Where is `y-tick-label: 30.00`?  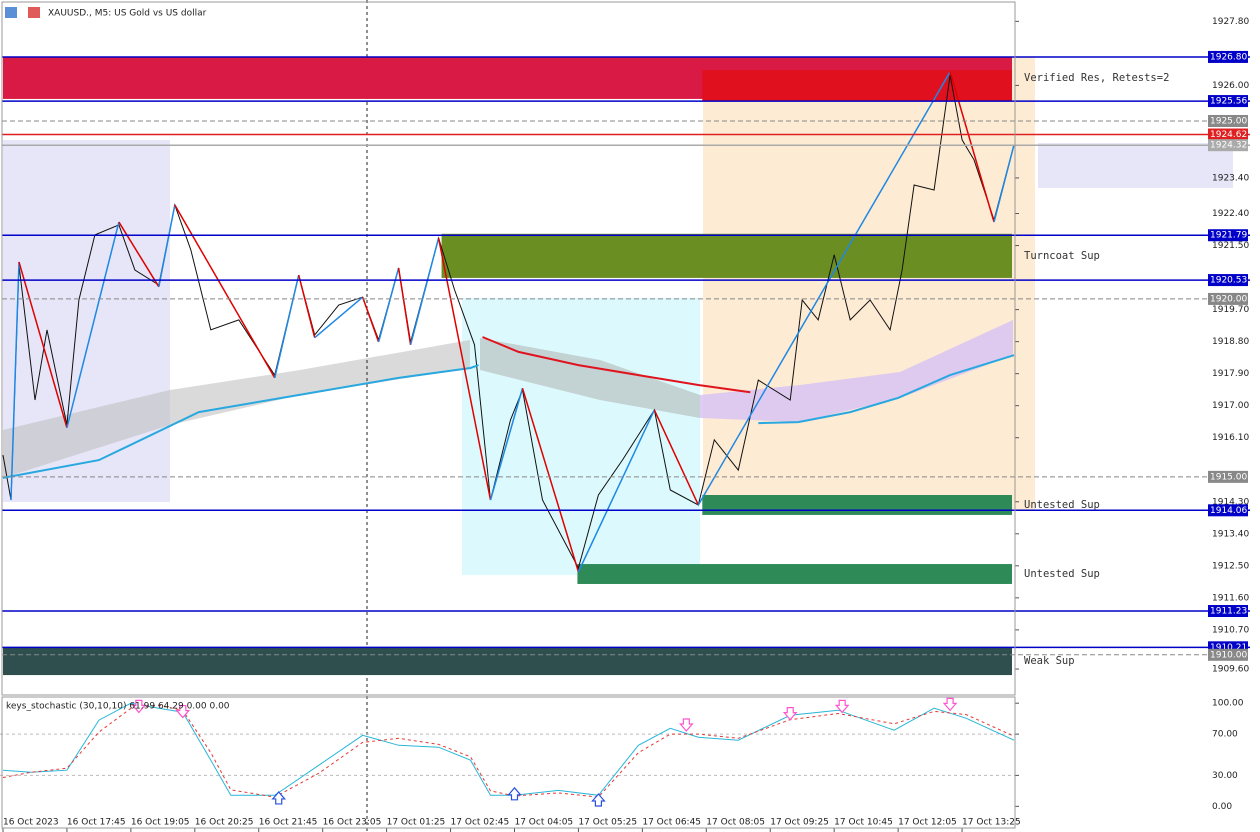
y-tick-label: 30.00 is located at coordinates (1225, 776).